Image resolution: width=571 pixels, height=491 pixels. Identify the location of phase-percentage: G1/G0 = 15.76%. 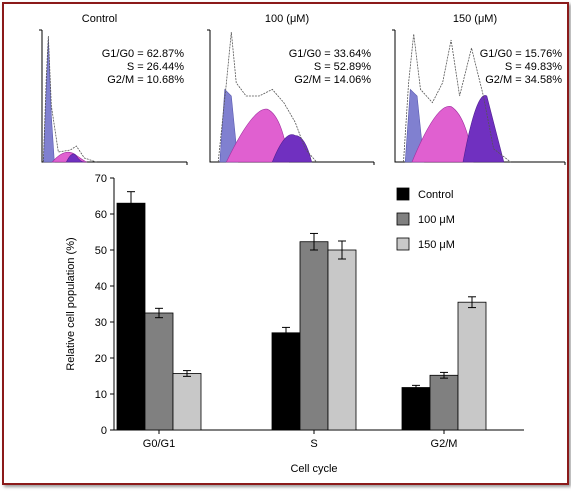
(521, 54).